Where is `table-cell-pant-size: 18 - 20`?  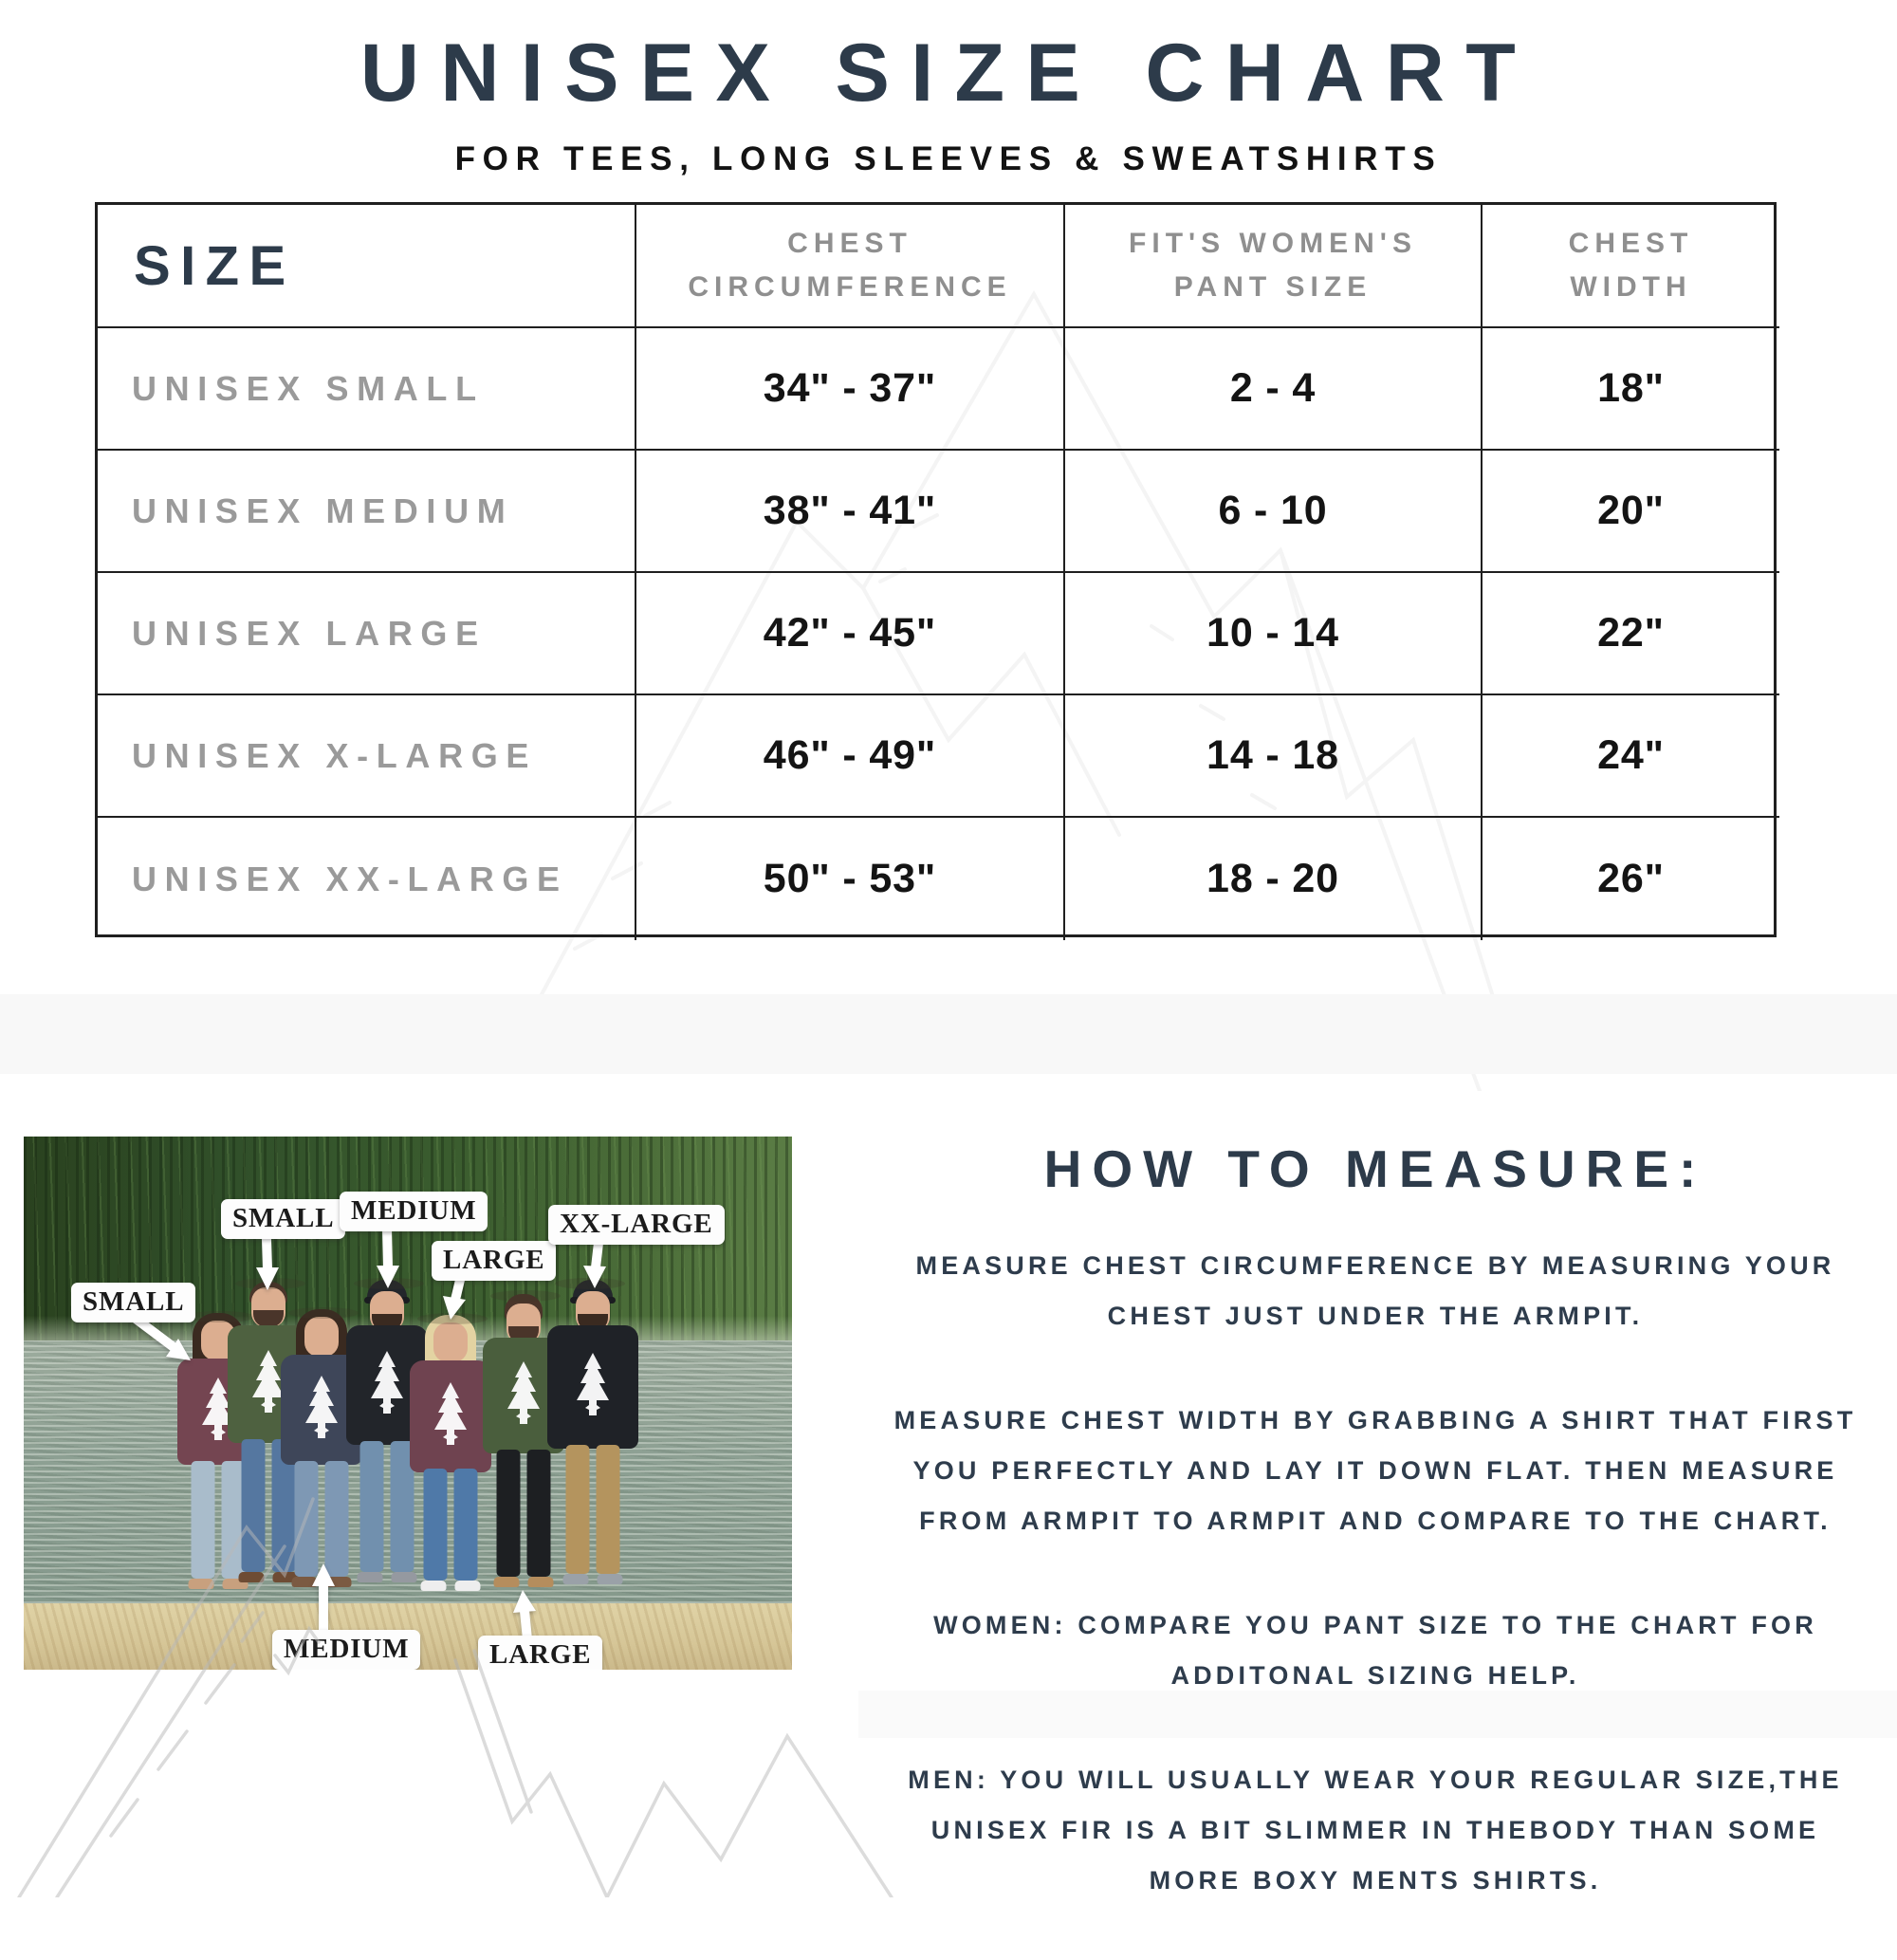 table-cell-pant-size: 18 - 20 is located at coordinates (1274, 879).